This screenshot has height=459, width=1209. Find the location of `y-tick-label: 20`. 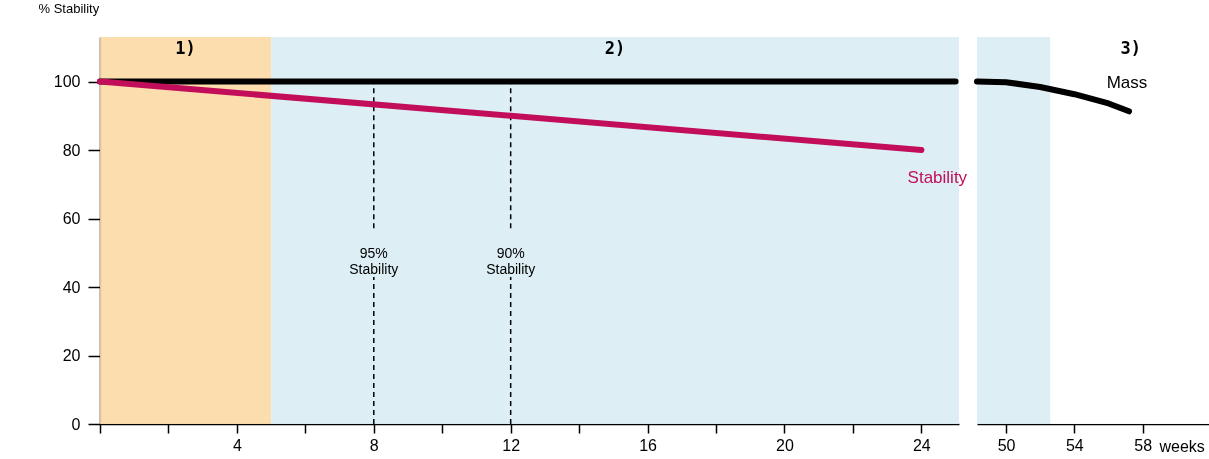

y-tick-label: 20 is located at coordinates (71, 355).